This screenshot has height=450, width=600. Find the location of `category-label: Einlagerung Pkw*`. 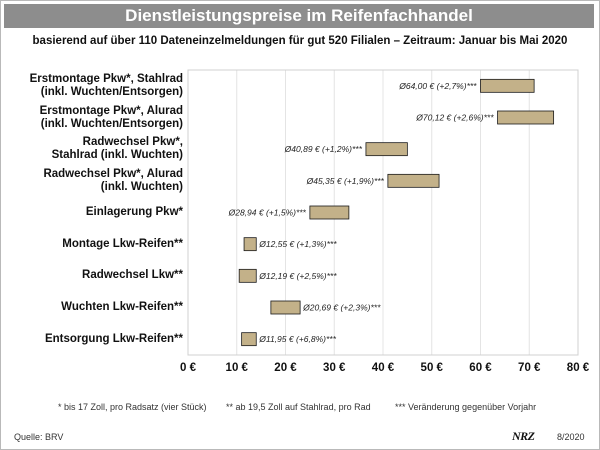

category-label: Einlagerung Pkw* is located at coordinates (92, 212).